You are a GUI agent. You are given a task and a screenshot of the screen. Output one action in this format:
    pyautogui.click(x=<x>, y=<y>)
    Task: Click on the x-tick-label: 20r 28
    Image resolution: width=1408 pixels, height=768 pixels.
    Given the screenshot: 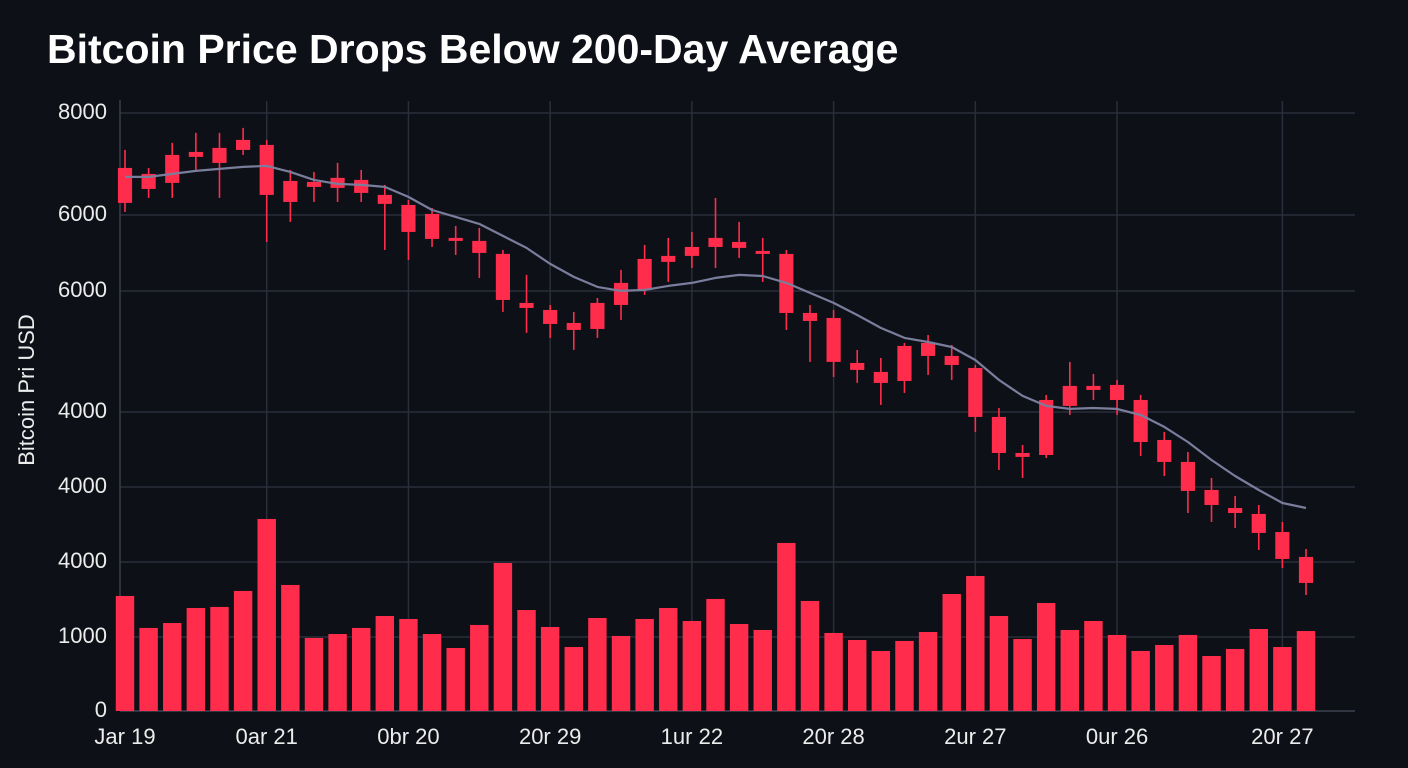 What is the action you would take?
    pyautogui.click(x=833, y=736)
    